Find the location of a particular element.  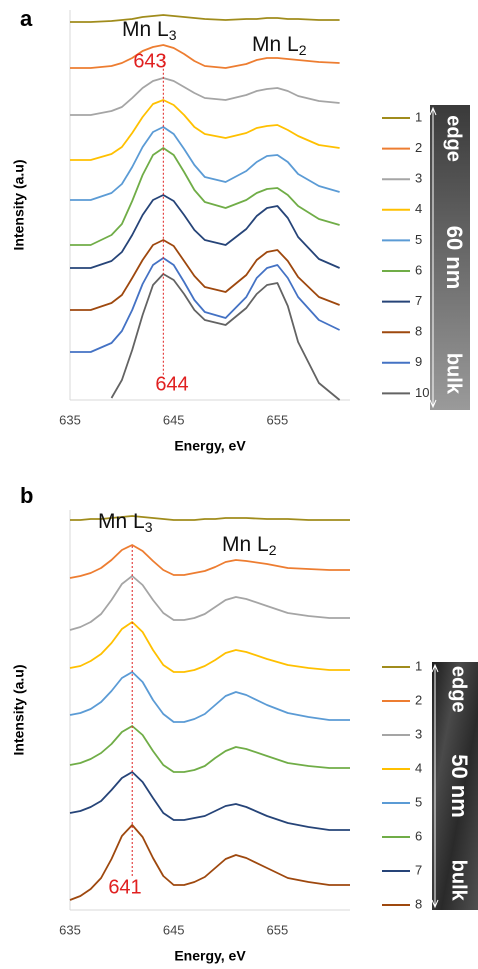

legend-label: 9 is located at coordinates (418, 361).